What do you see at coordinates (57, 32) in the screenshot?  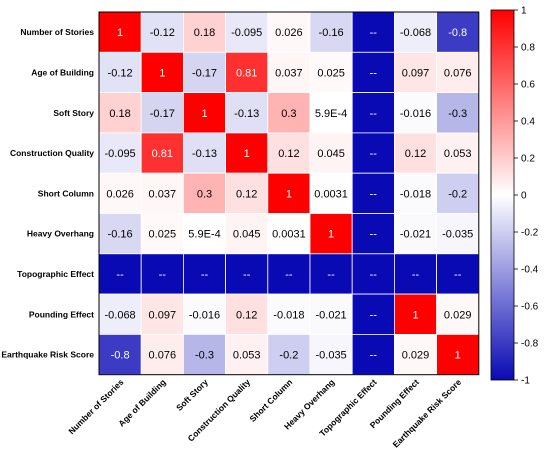 I see `row-label: Number of Stories` at bounding box center [57, 32].